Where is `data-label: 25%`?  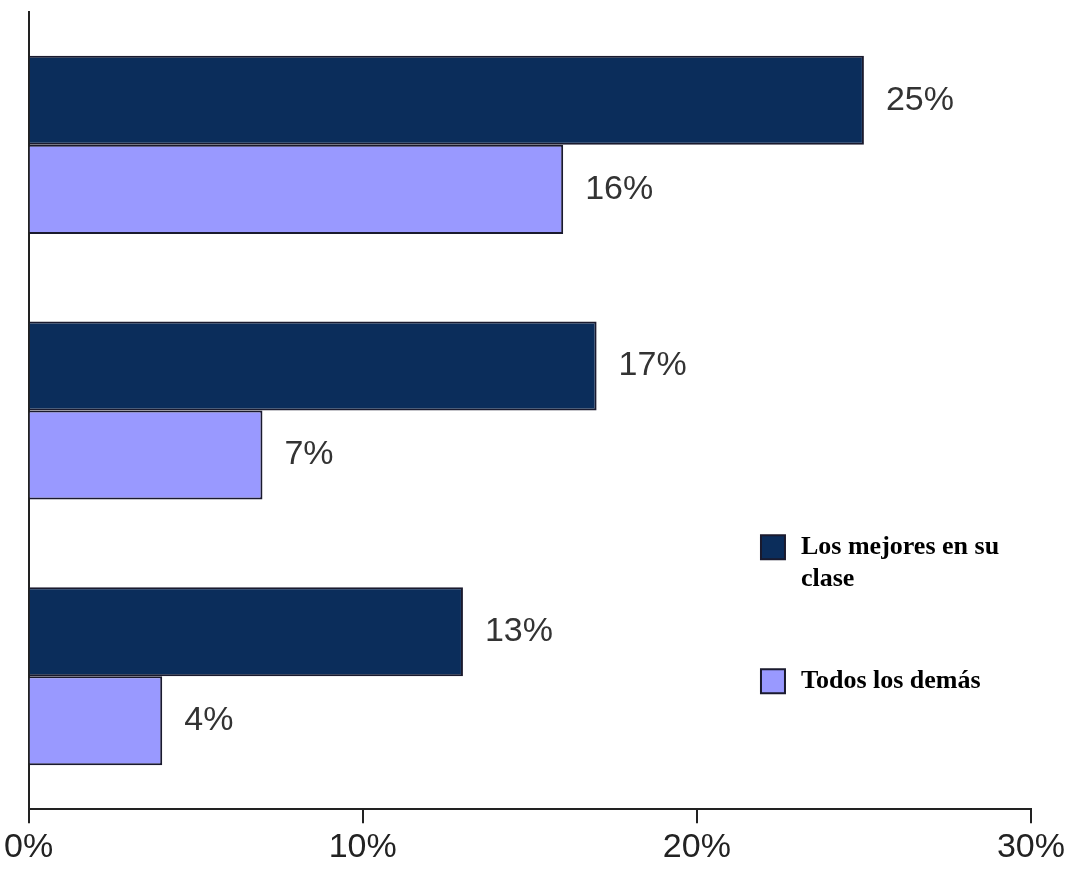
data-label: 25% is located at coordinates (919, 97).